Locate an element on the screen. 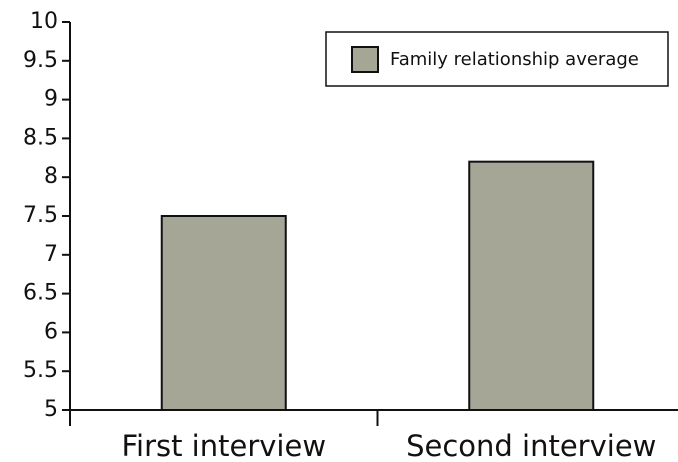  x-tick-label: First interview is located at coordinates (223, 445).